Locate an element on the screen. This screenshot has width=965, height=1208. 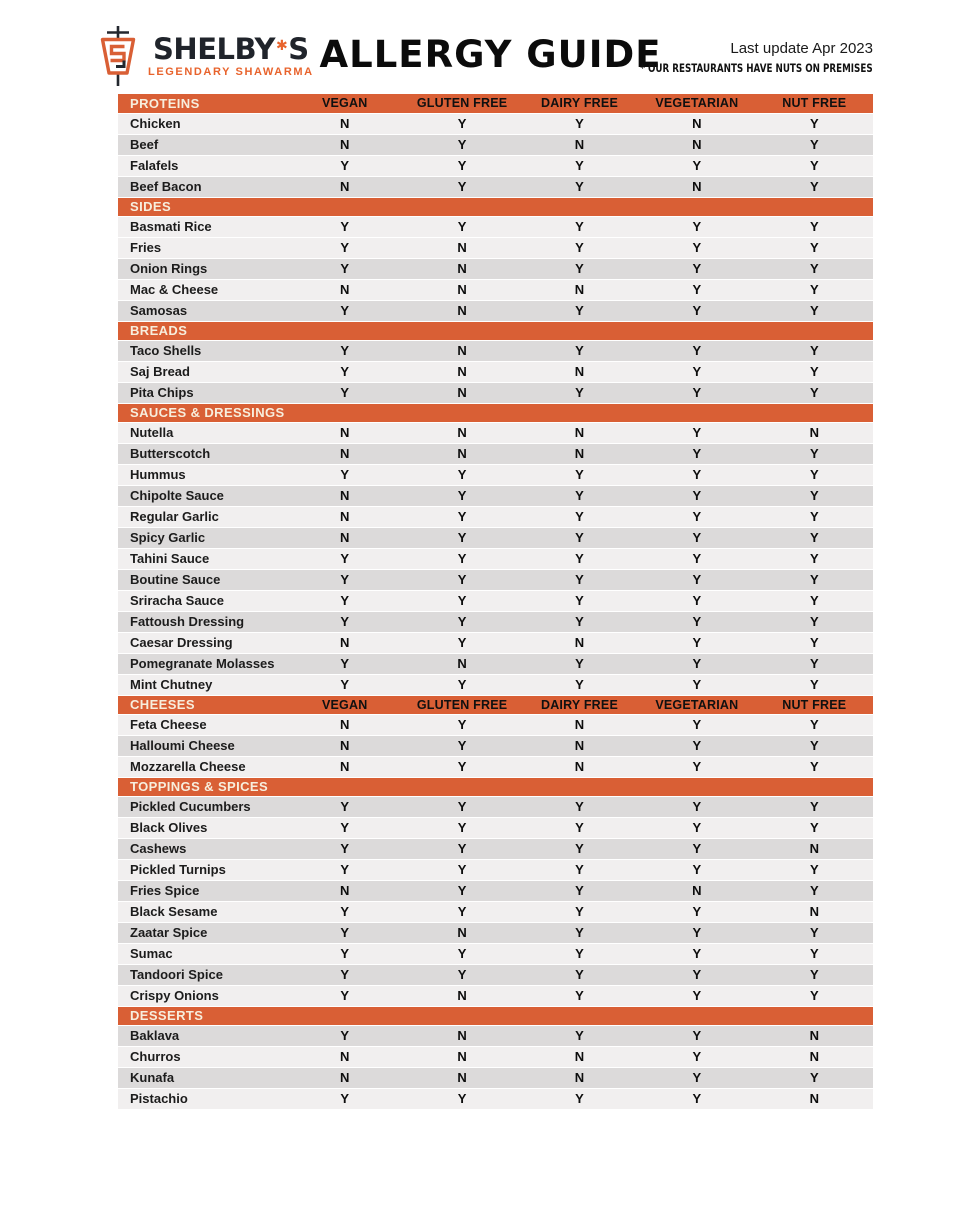
table-row: Basmati Rice Y Y Y Y Y is located at coordinates (495, 227).